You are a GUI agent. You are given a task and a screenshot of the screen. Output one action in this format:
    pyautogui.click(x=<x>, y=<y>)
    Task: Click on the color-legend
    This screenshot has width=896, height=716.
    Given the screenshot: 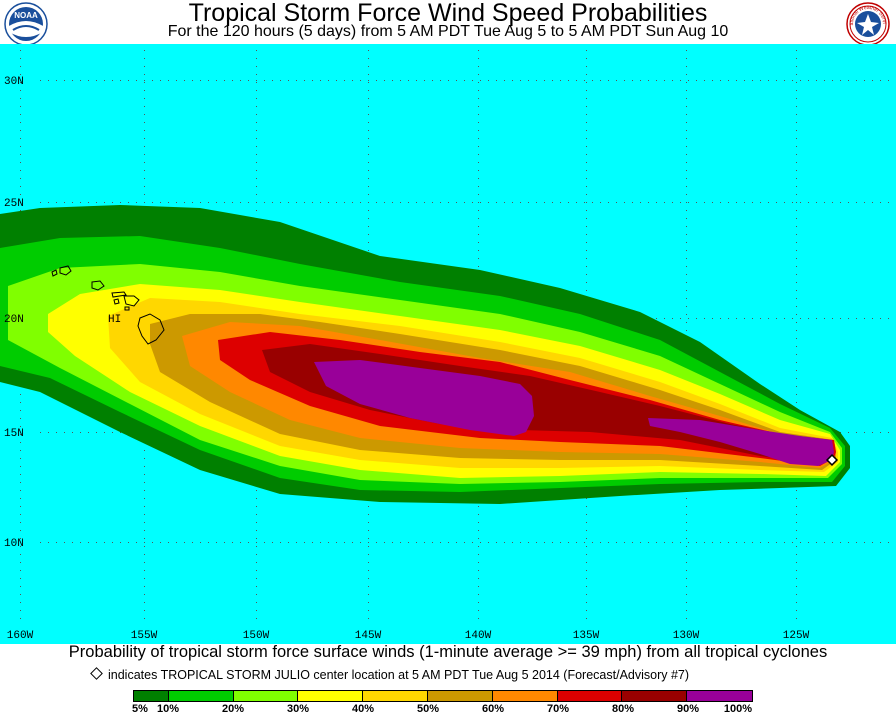 What is the action you would take?
    pyautogui.click(x=443, y=696)
    